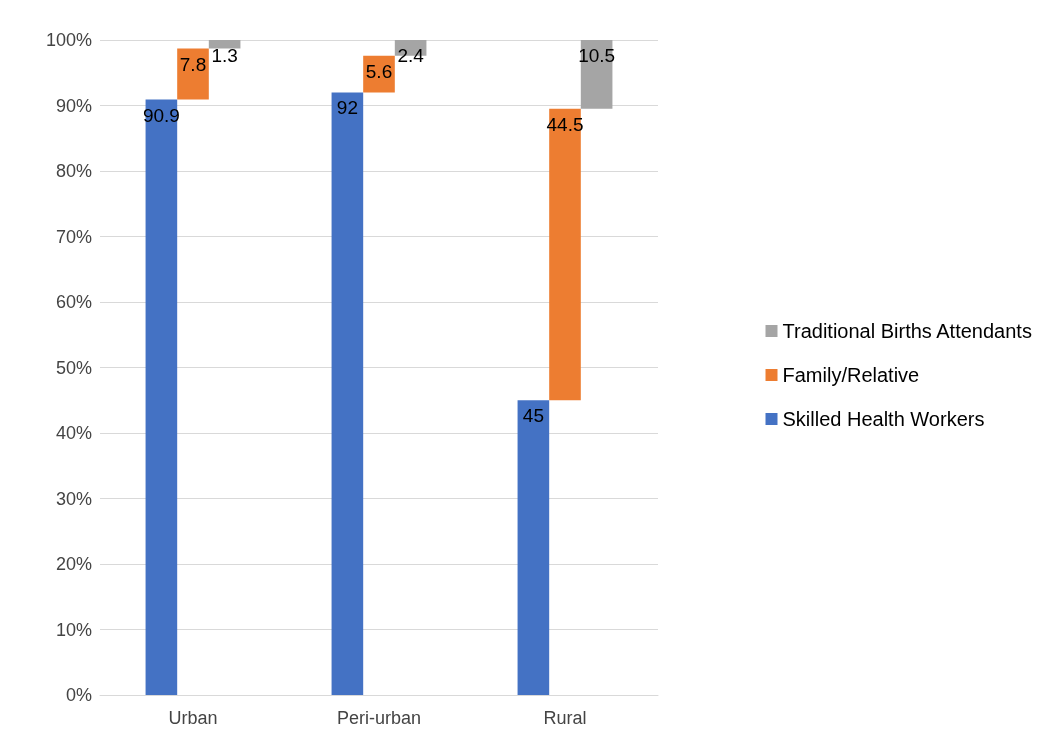 This screenshot has height=750, width=1058. Describe the element at coordinates (851, 375) in the screenshot. I see `legend-label: Family/Relative` at that location.